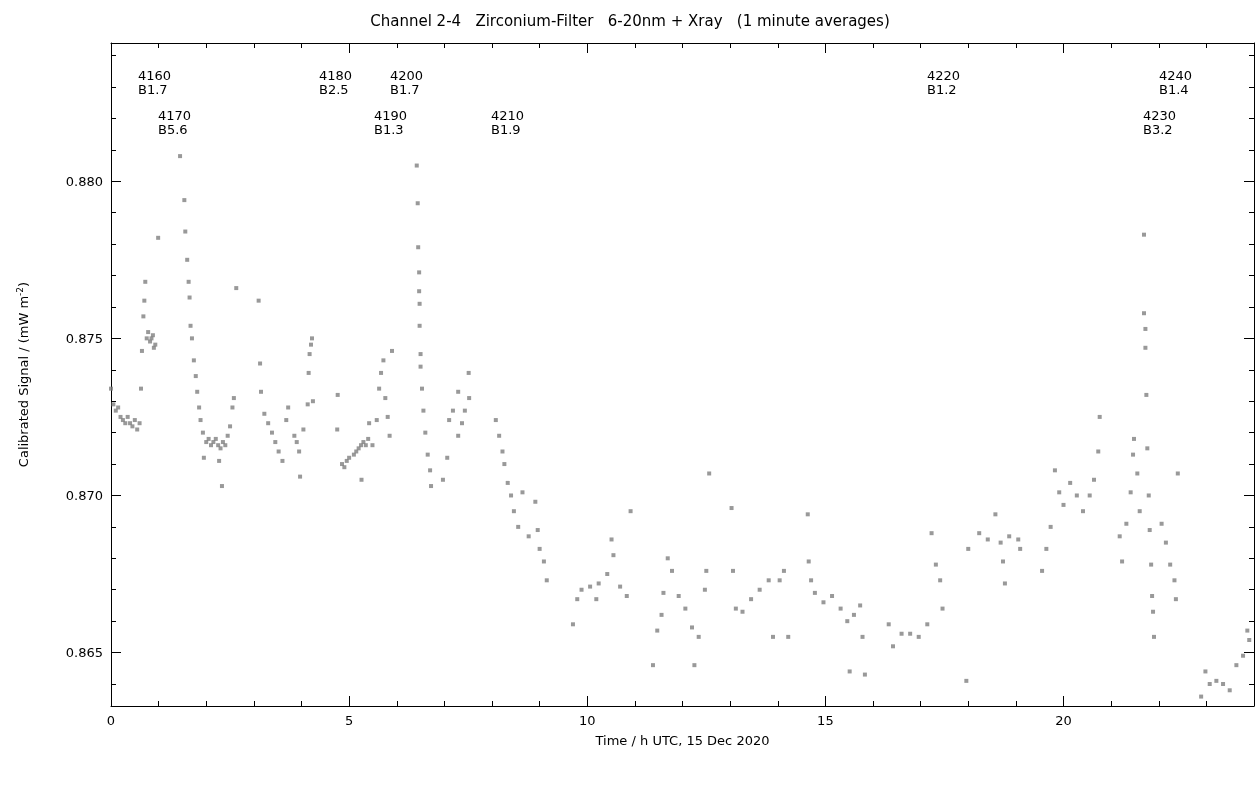 This screenshot has height=795, width=1260. What do you see at coordinates (175, 122) in the screenshot?
I see `annotation: 4170 B5.6` at bounding box center [175, 122].